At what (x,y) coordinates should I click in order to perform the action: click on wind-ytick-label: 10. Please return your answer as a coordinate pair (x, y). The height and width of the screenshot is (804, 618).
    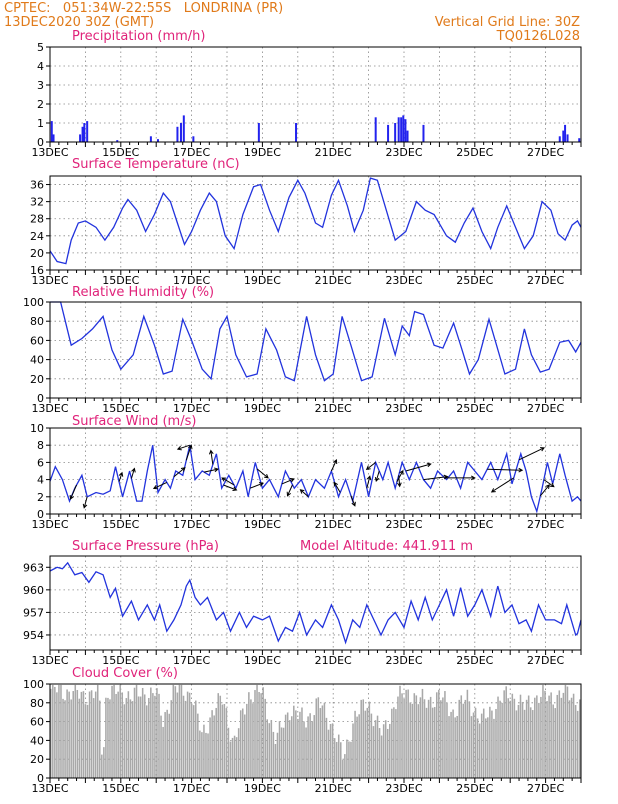
    Looking at the image, I should click on (37, 428).